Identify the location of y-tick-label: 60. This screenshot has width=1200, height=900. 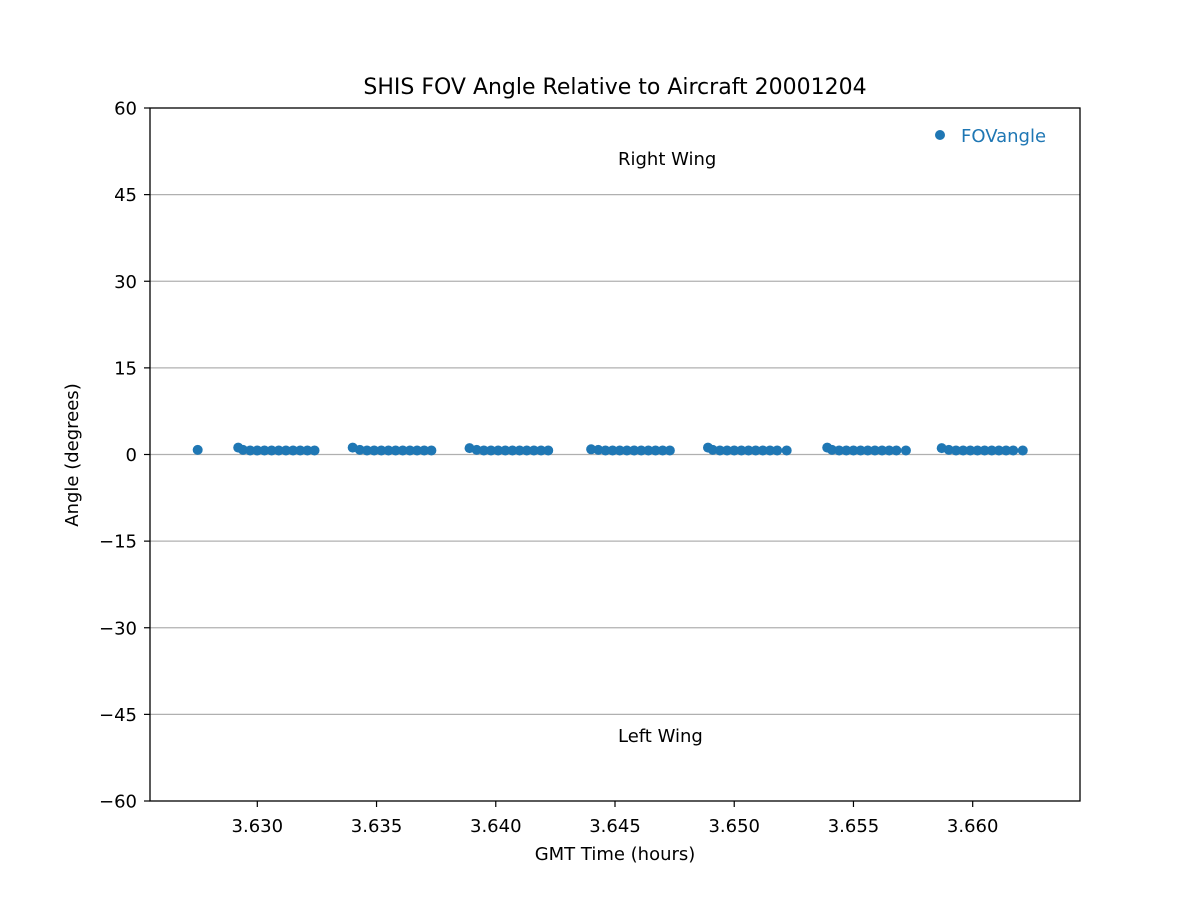
(125, 109).